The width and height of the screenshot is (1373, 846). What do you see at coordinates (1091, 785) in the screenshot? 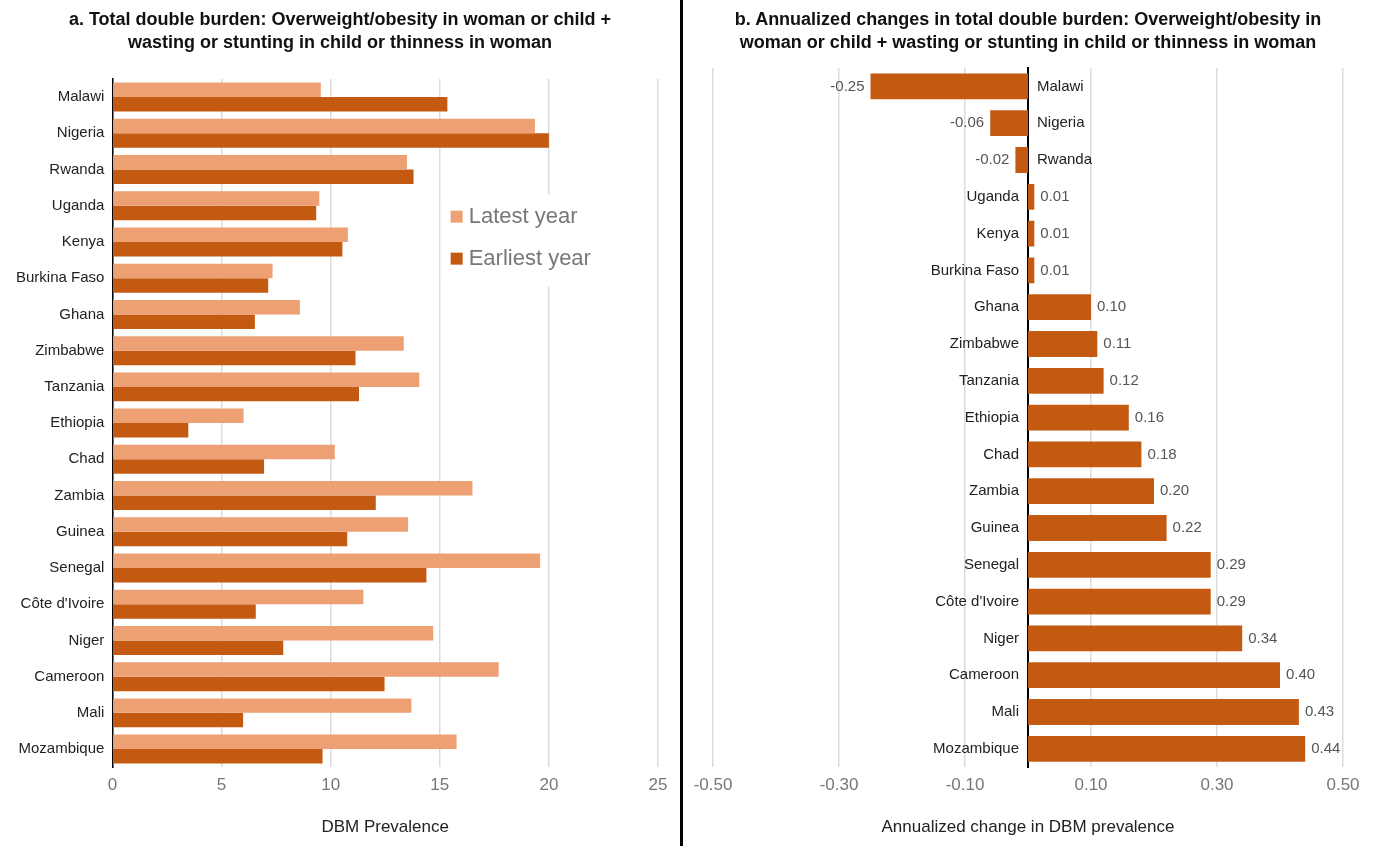
I see `x-tick-label: 0.10` at bounding box center [1091, 785].